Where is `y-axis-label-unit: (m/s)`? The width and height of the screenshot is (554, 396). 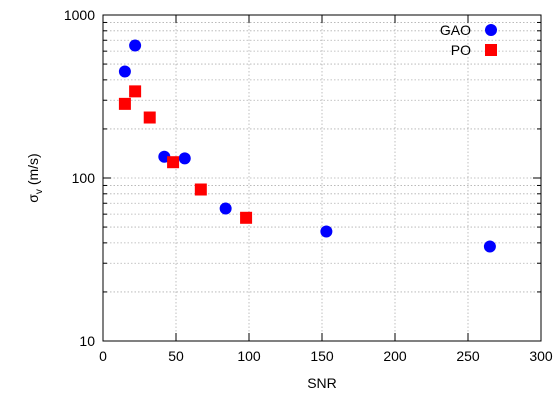
y-axis-label-unit: (m/s) is located at coordinates (33, 171).